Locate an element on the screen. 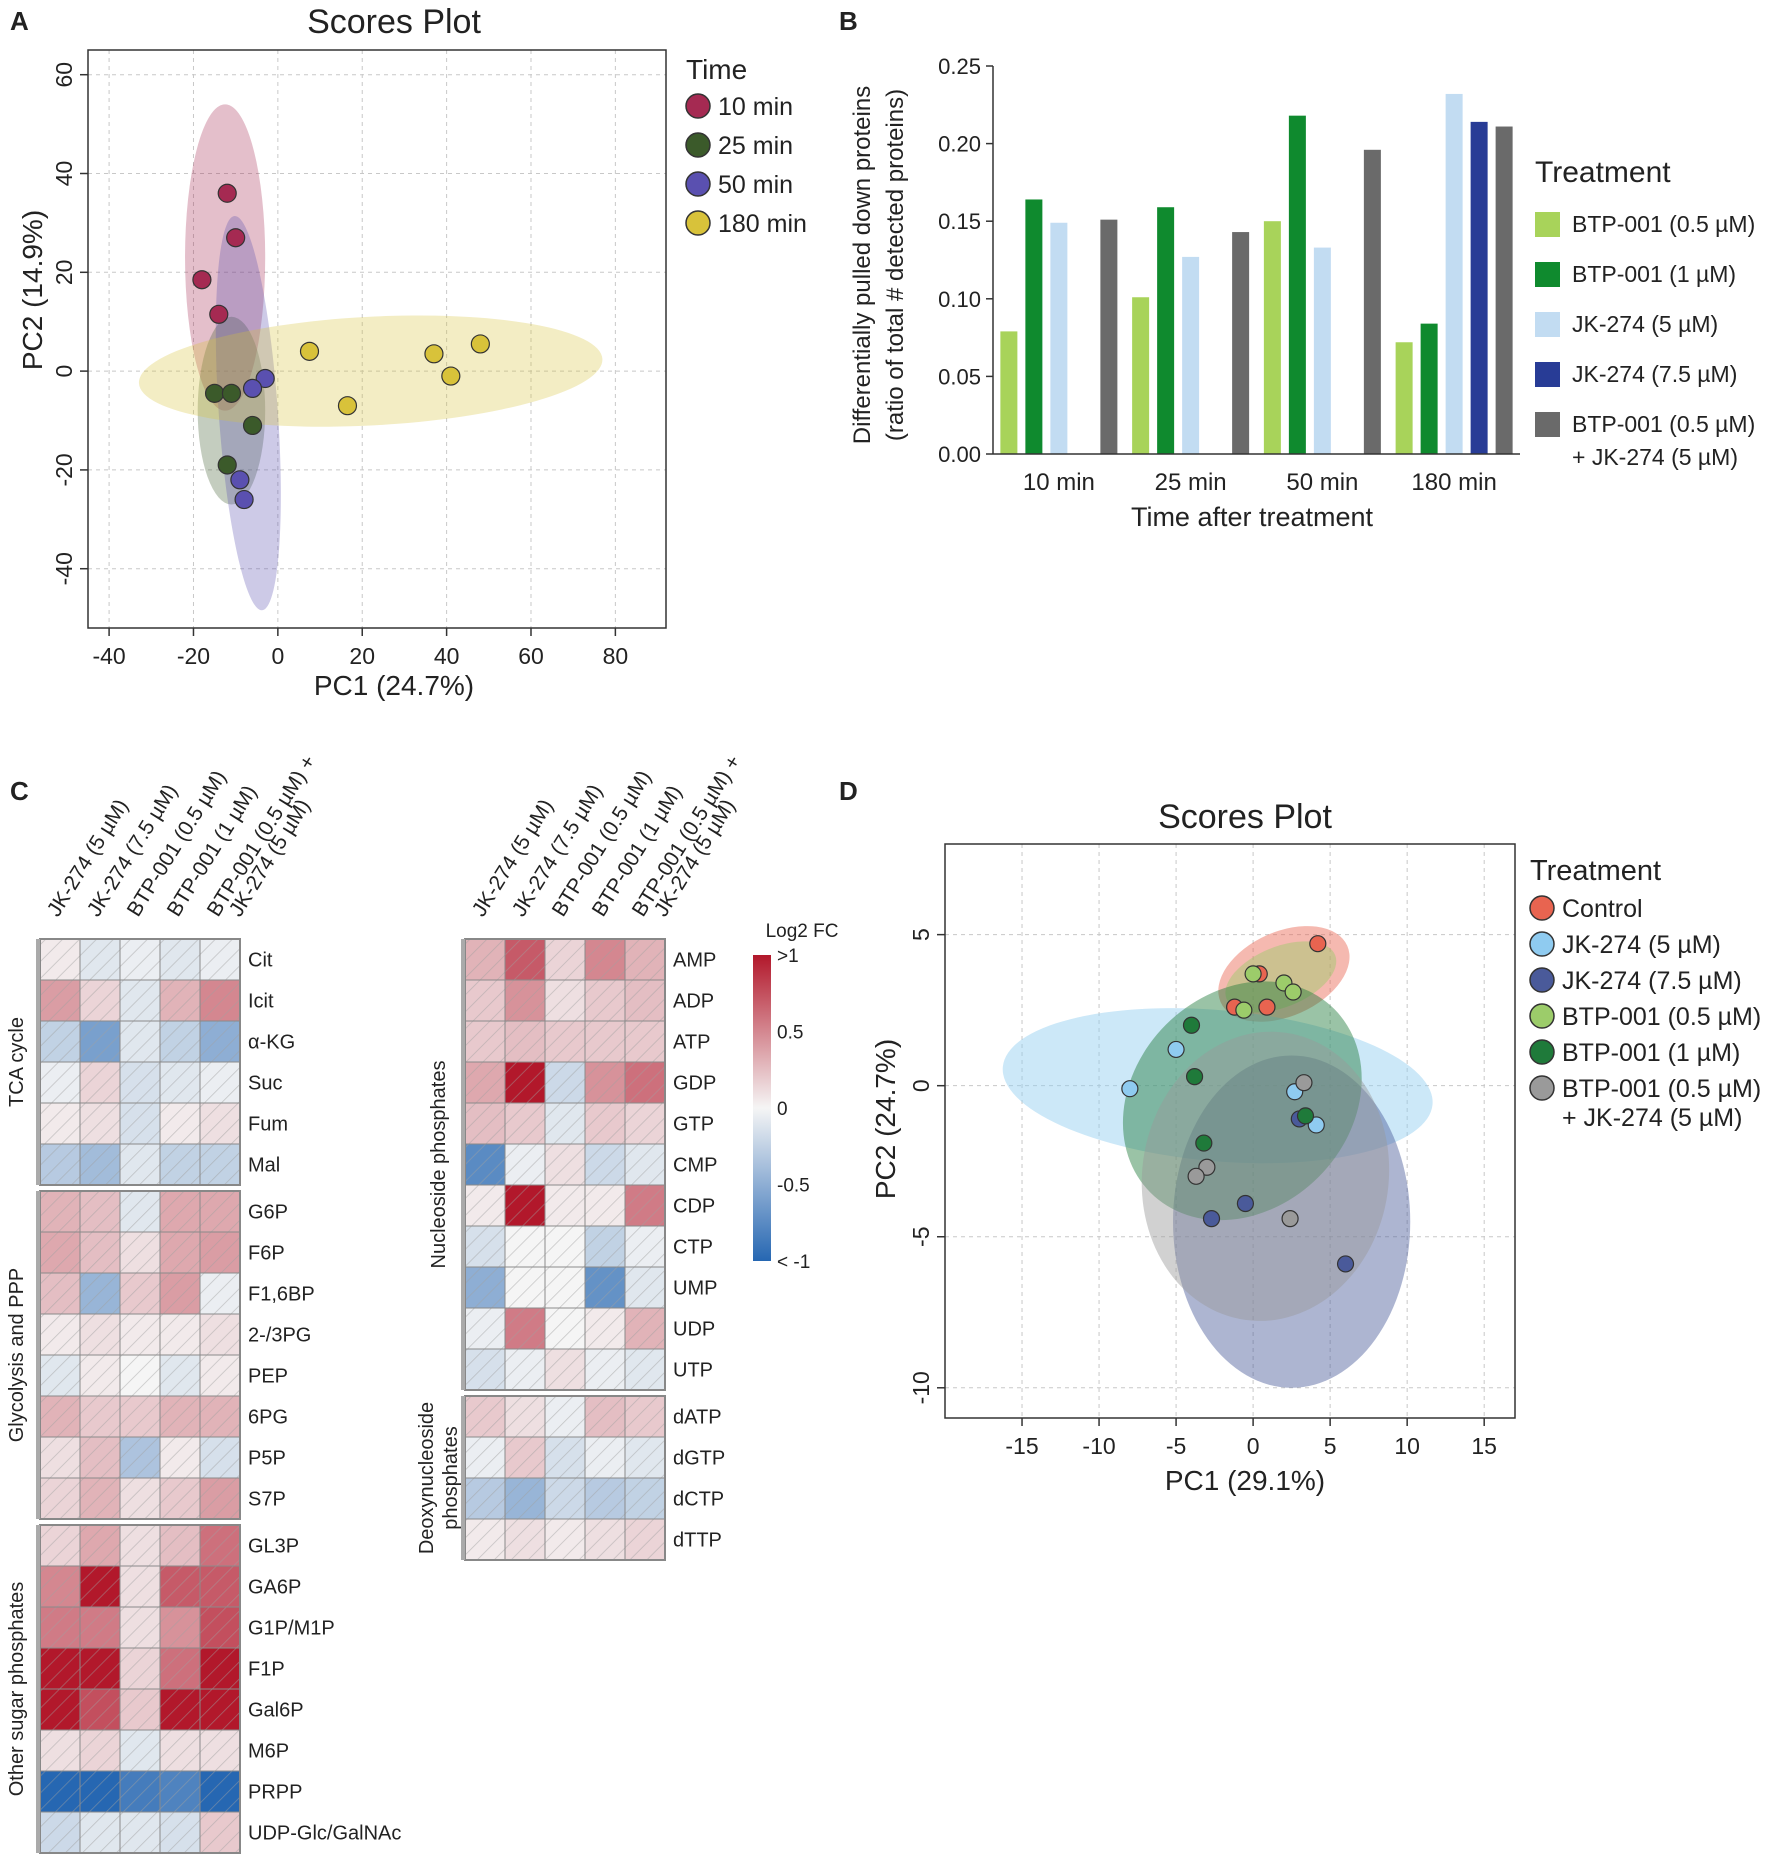 This screenshot has height=1860, width=1772. bar is located at coordinates (1241, 343).